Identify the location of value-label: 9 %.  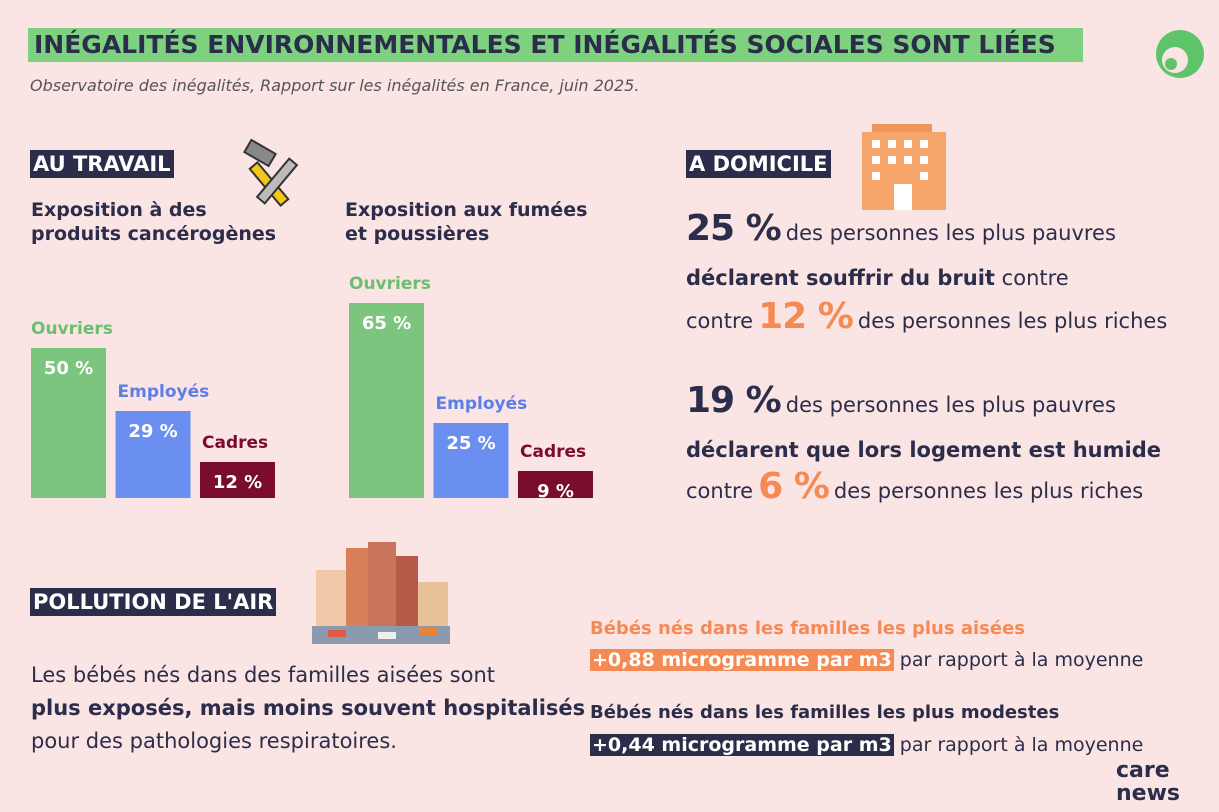
(555, 489).